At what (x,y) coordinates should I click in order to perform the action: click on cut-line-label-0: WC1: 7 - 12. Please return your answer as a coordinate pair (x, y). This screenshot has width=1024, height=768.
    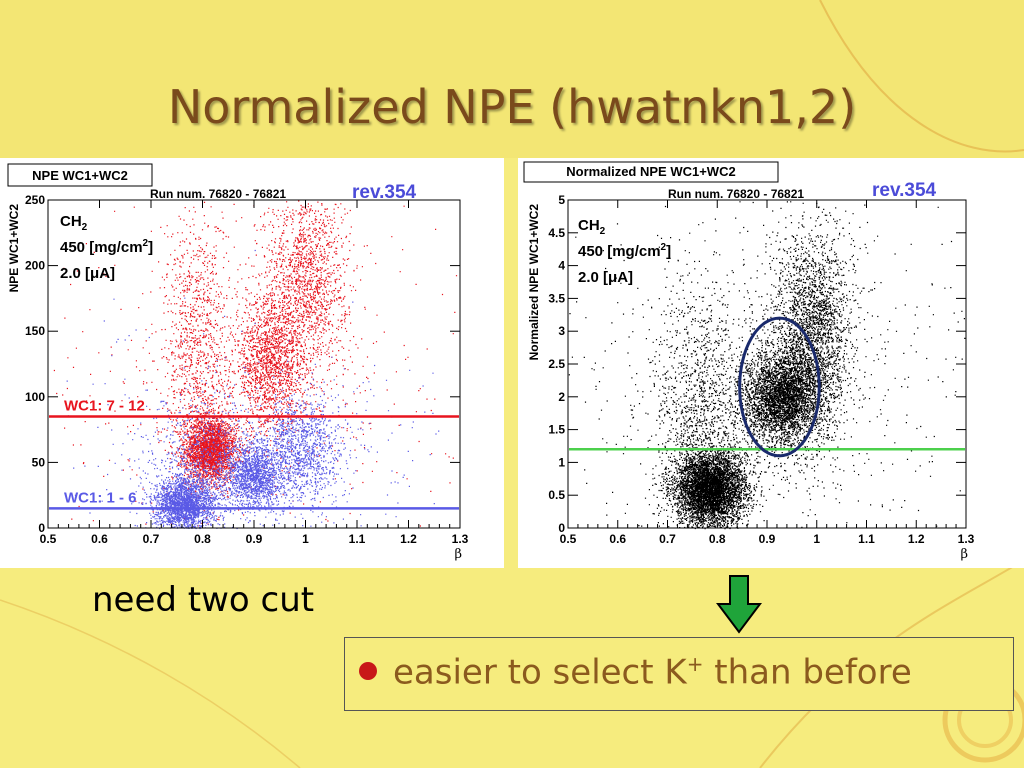
    Looking at the image, I should click on (104, 405).